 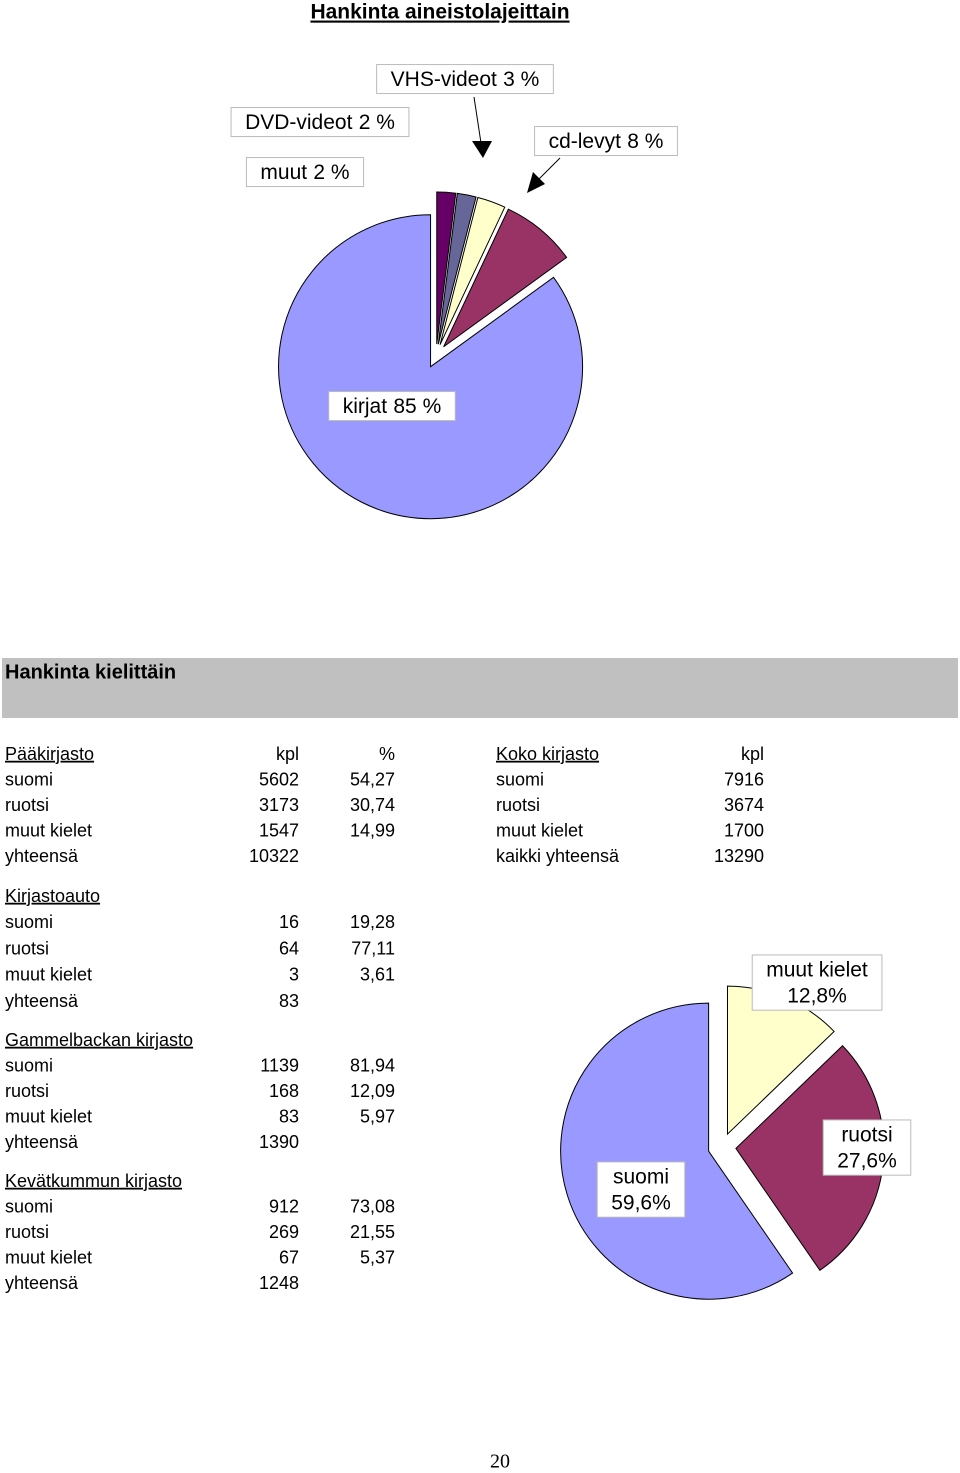 I want to click on label-text: ruotsi 27,6%, so click(x=867, y=1147).